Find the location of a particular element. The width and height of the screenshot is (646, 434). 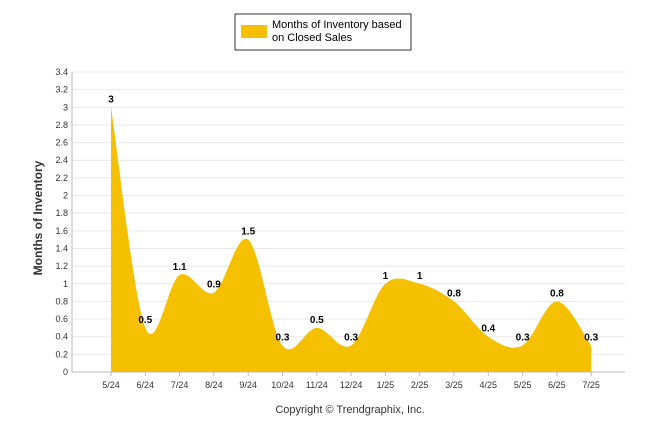

y-tick-label: 2.4 is located at coordinates (61, 160).